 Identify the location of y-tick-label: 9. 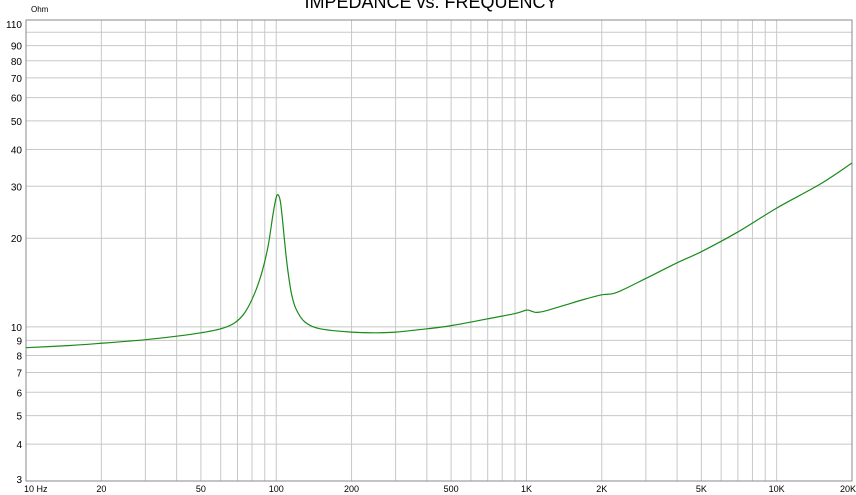
(19, 341).